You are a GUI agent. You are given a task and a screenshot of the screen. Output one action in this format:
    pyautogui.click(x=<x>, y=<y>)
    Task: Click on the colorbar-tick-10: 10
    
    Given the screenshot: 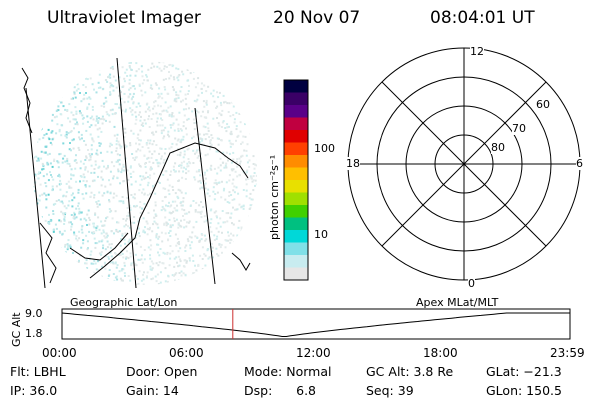 What is the action you would take?
    pyautogui.click(x=321, y=234)
    